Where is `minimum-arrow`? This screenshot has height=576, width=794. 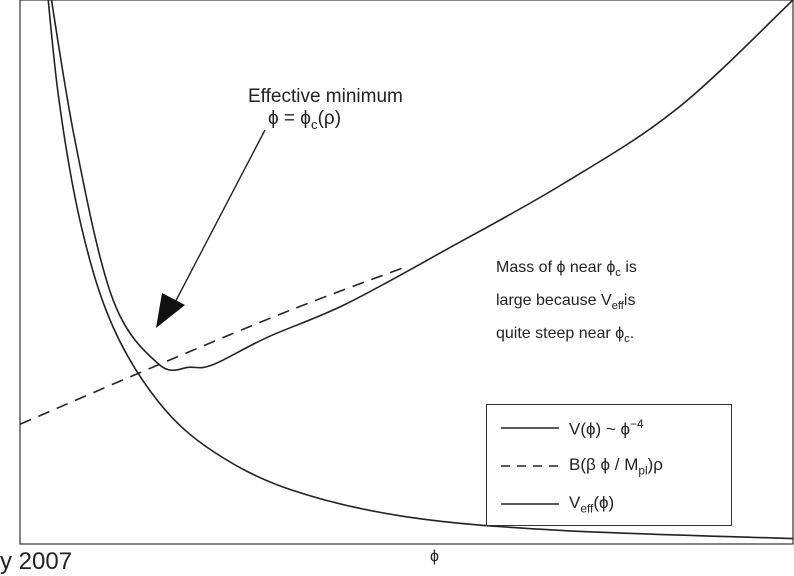 minimum-arrow is located at coordinates (211, 228).